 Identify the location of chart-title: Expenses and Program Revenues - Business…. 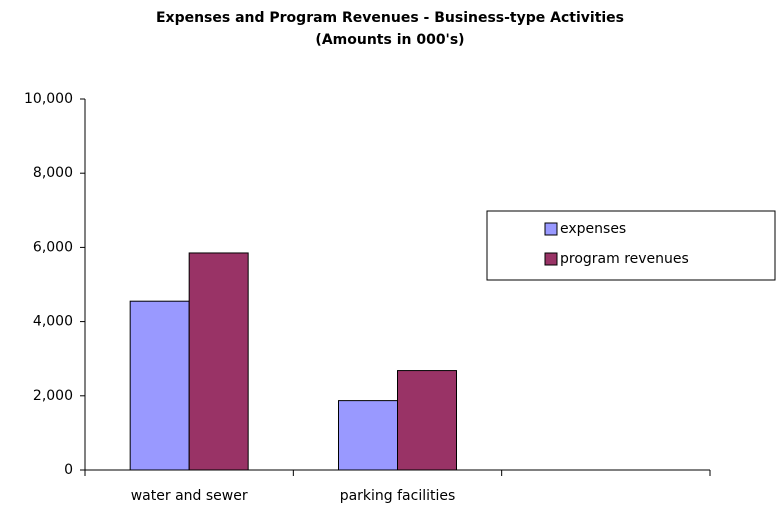
(390, 18).